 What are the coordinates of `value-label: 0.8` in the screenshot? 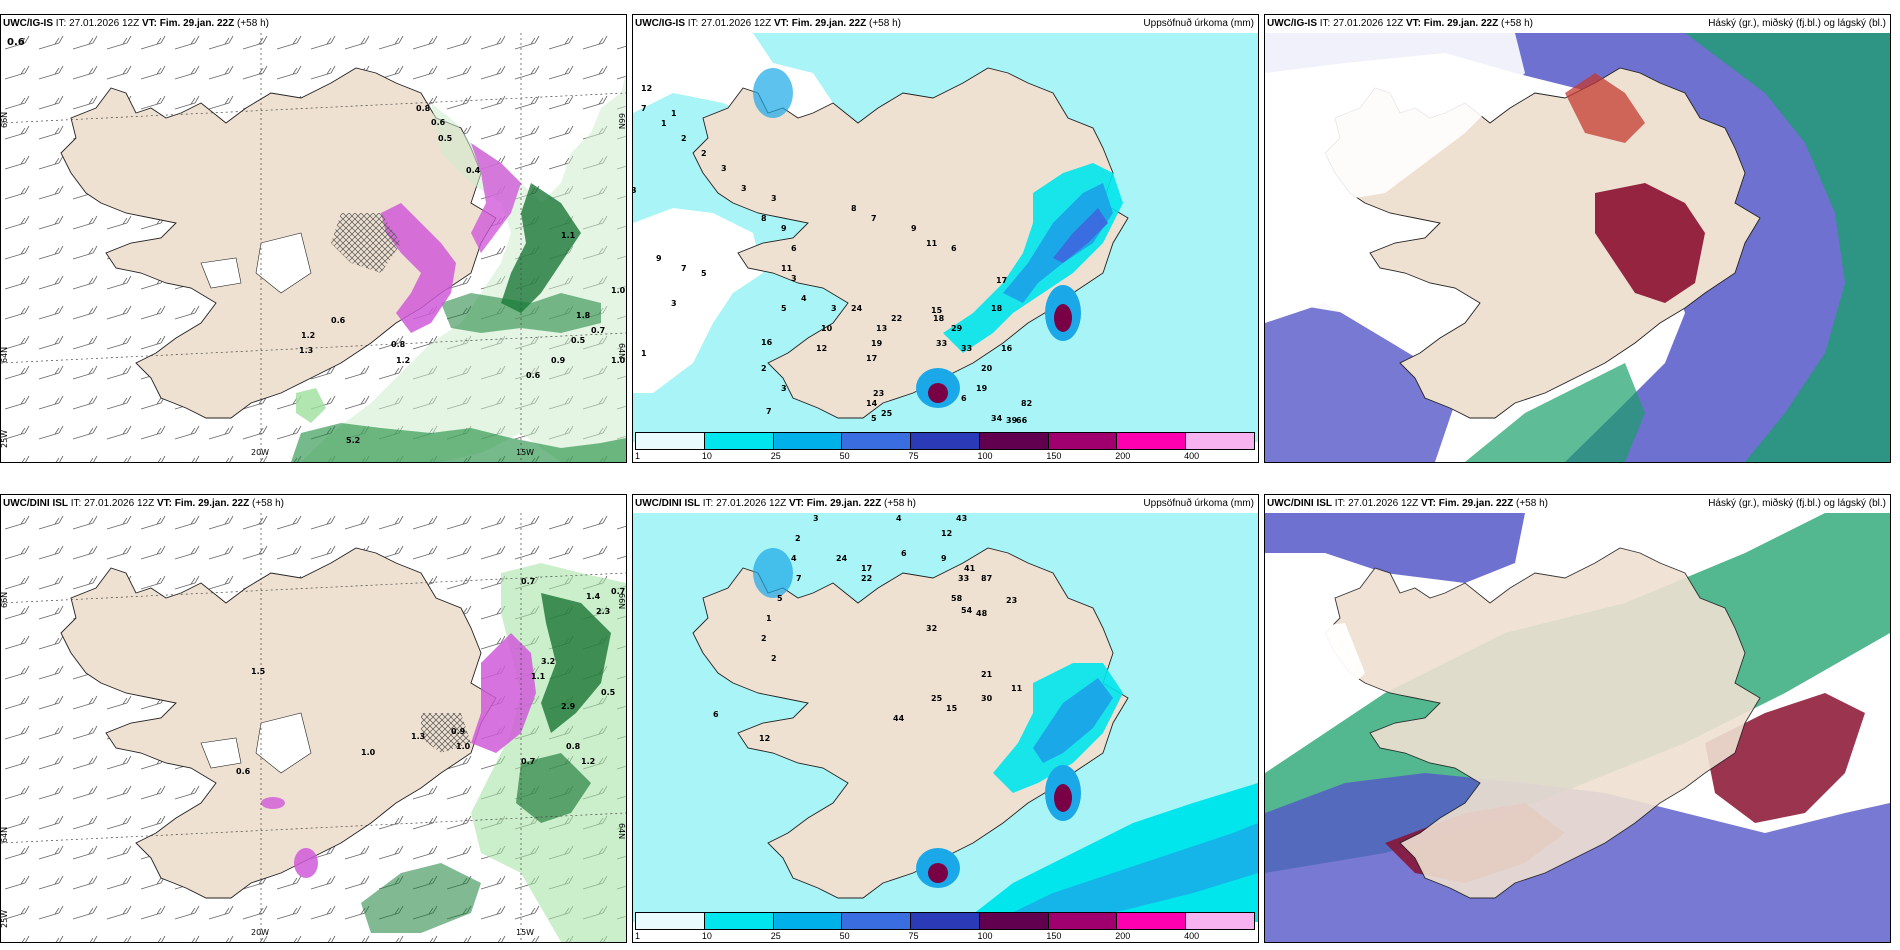 It's located at (423, 108).